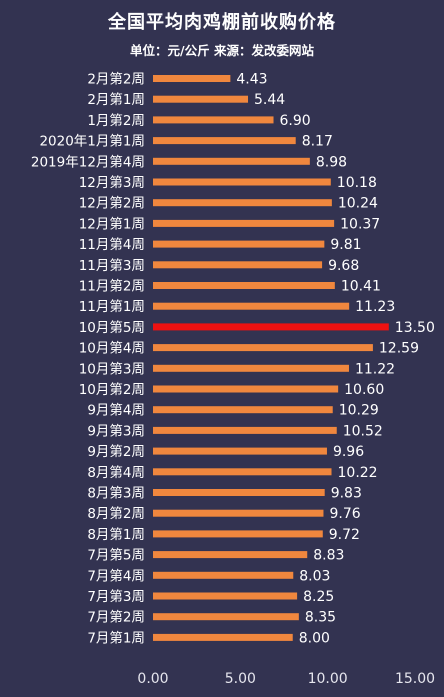  What do you see at coordinates (359, 411) in the screenshot?
I see `data-label: 10.29` at bounding box center [359, 411].